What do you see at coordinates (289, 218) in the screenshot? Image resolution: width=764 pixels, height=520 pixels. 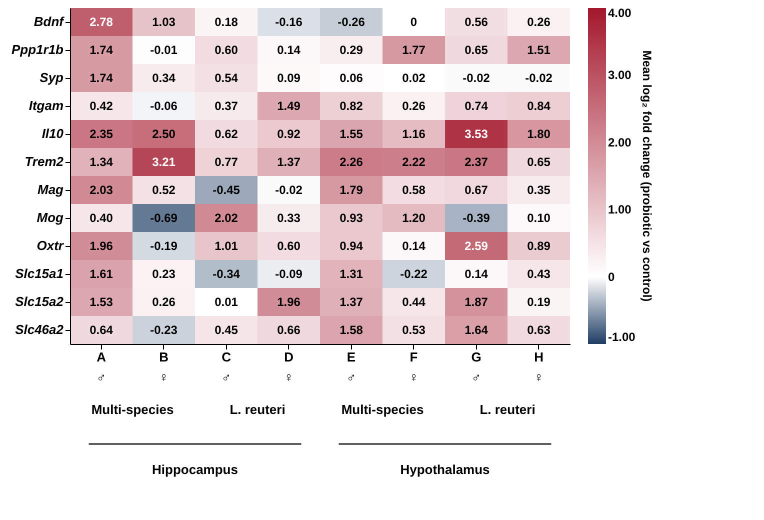 I see `data-label: 0.33` at bounding box center [289, 218].